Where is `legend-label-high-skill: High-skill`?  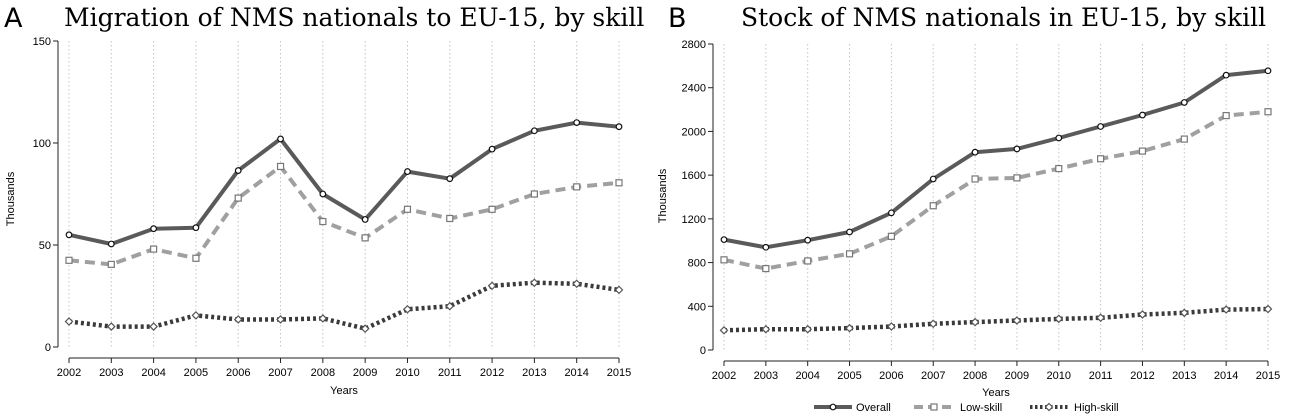
legend-label-high-skill: High-skill is located at coordinates (1096, 408).